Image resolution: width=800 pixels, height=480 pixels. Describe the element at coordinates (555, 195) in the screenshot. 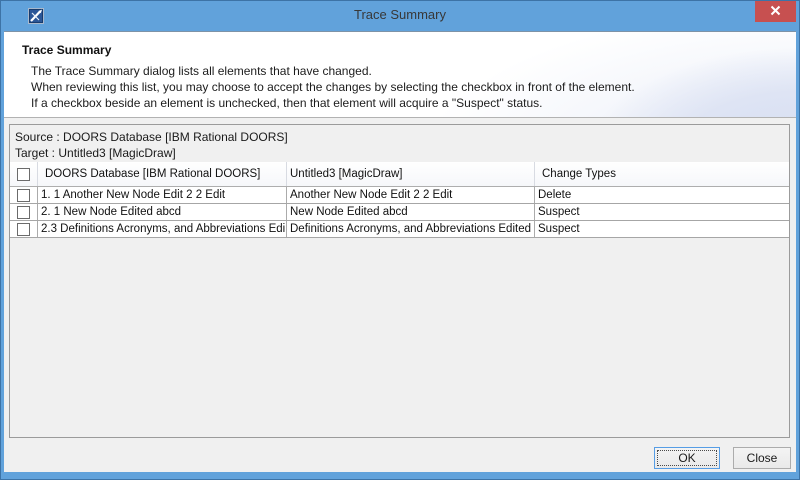

I see `cell-change-type: Delete` at that location.